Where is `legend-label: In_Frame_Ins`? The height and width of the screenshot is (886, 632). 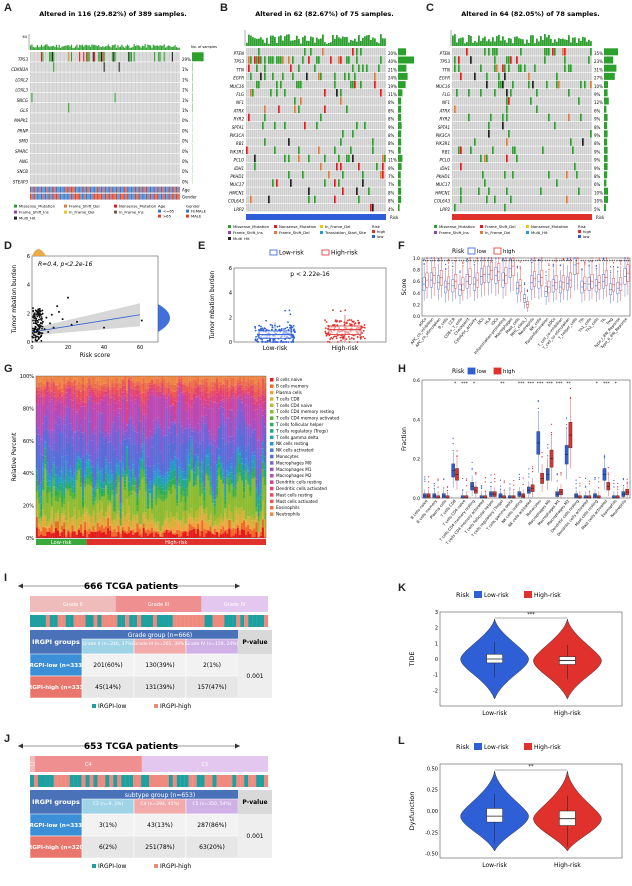
legend-label: In_Frame_Ins is located at coordinates (131, 212).